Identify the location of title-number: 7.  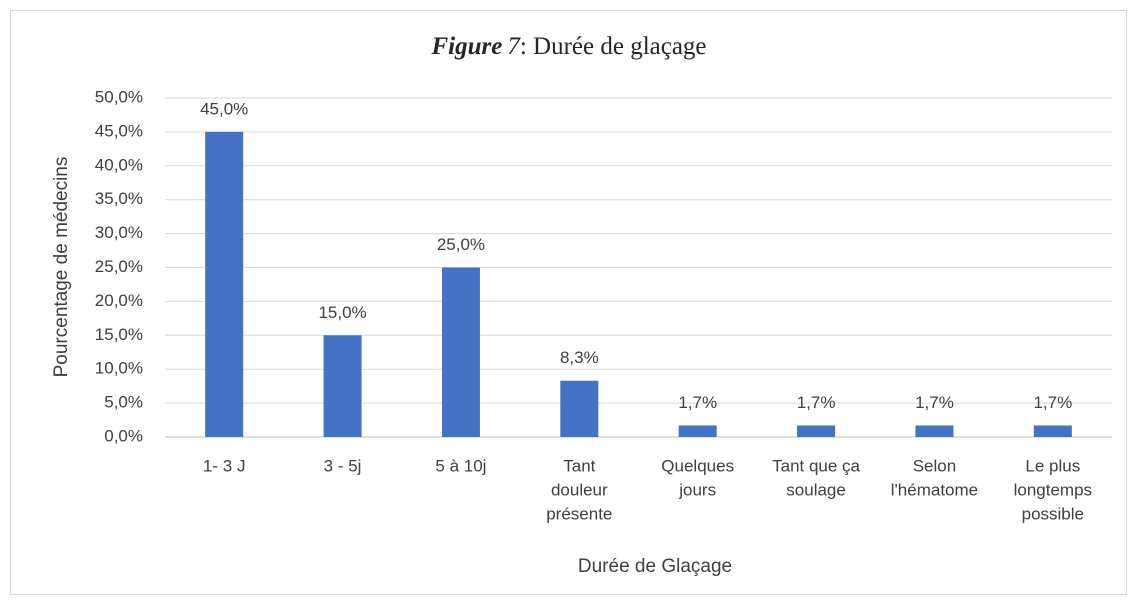
(514, 46).